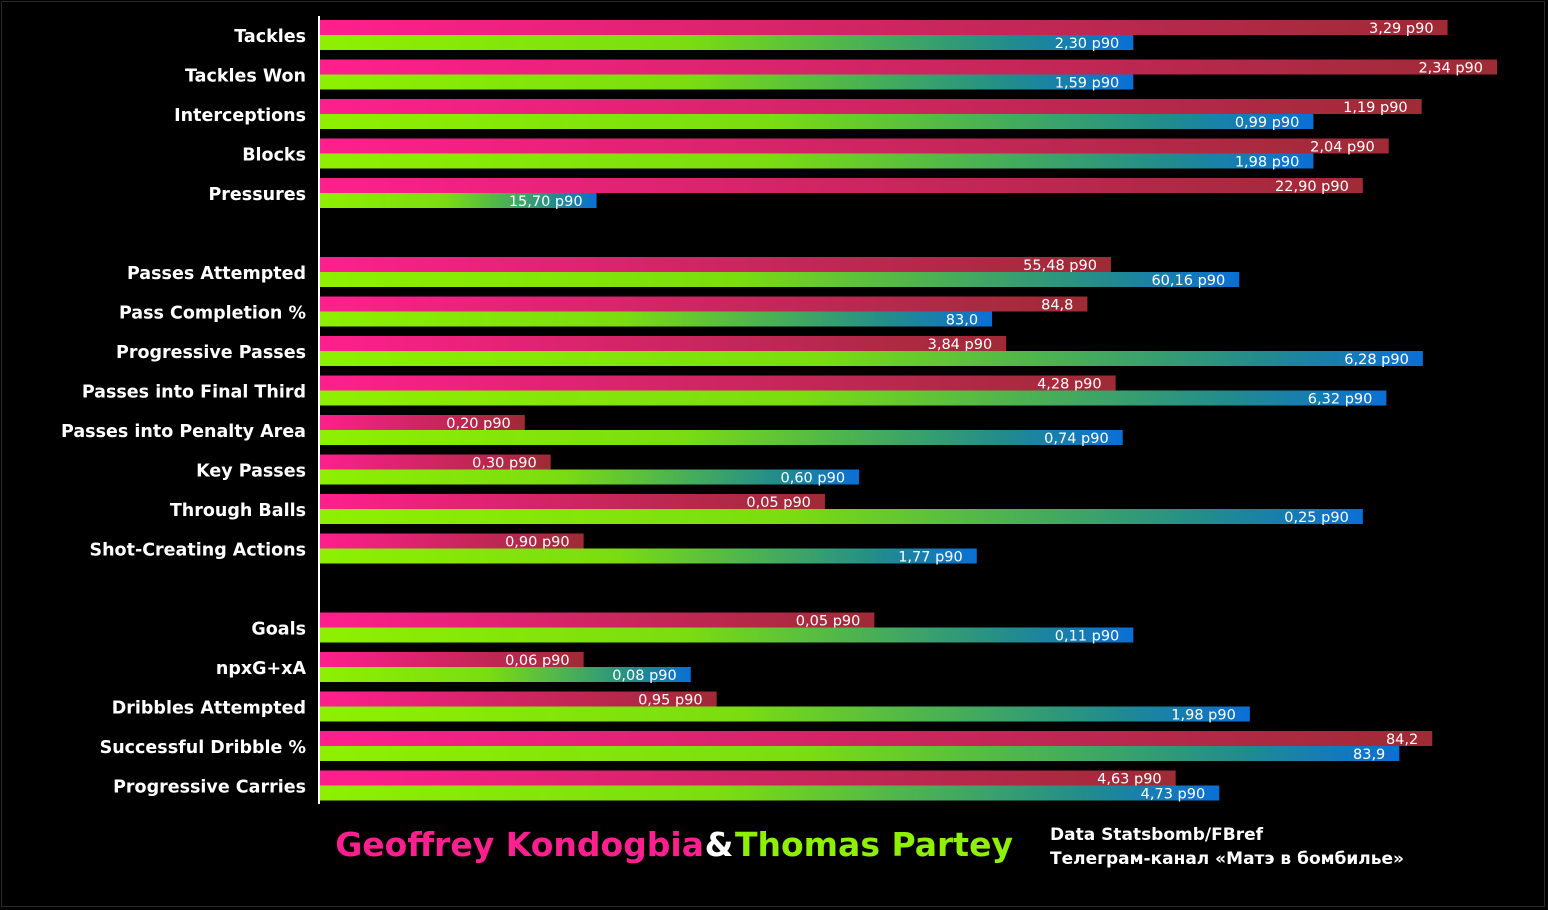 The image size is (1548, 910). What do you see at coordinates (1129, 780) in the screenshot?
I see `value-label-kondogbia: 4,63 p90` at bounding box center [1129, 780].